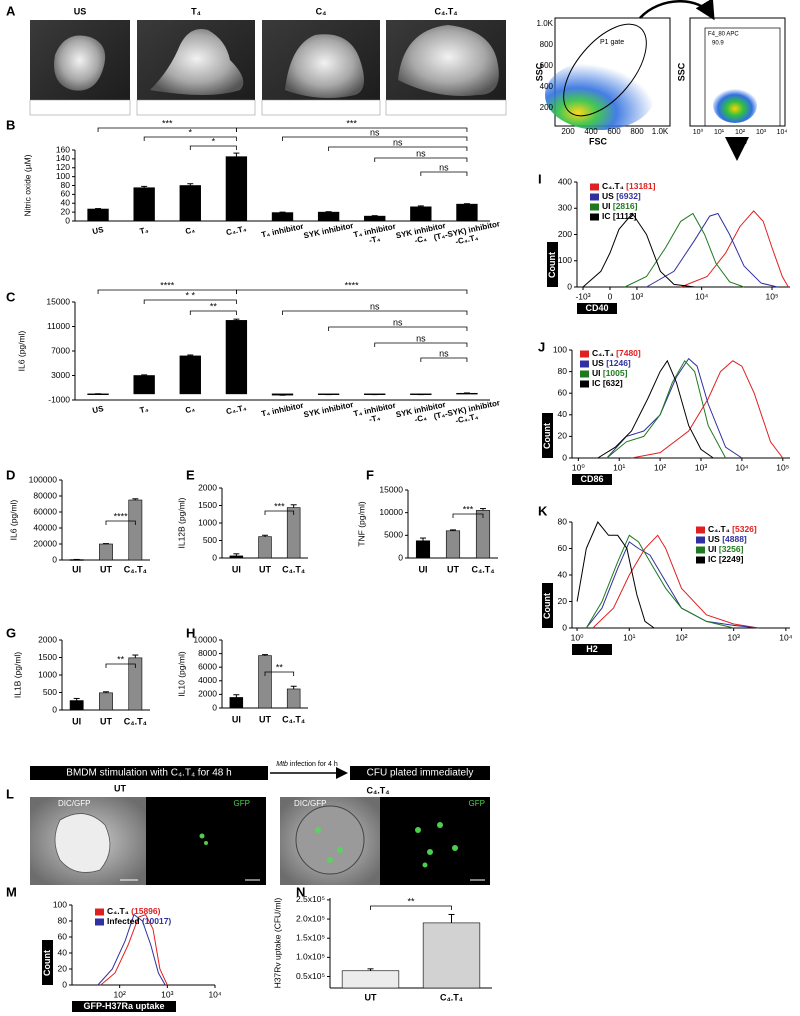  I want to click on significance-label: *, so click(191, 132).